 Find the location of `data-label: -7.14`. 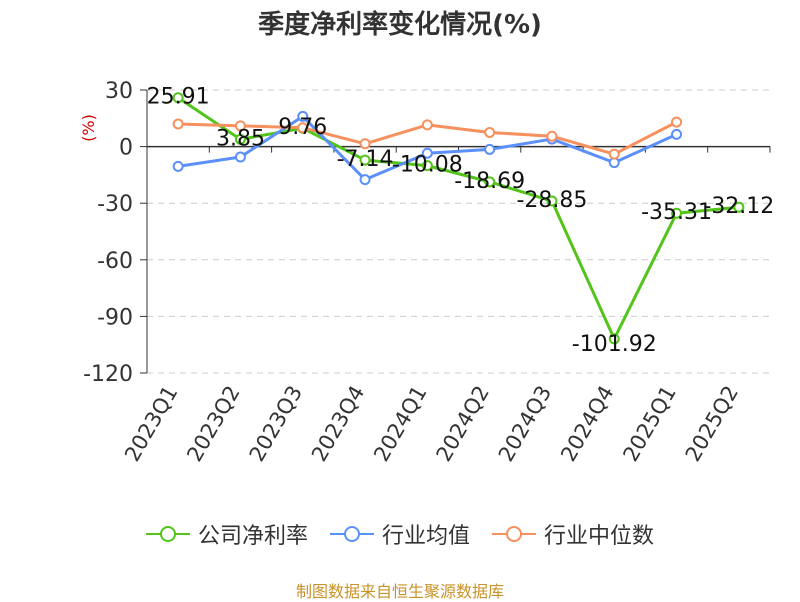

data-label: -7.14 is located at coordinates (365, 159).